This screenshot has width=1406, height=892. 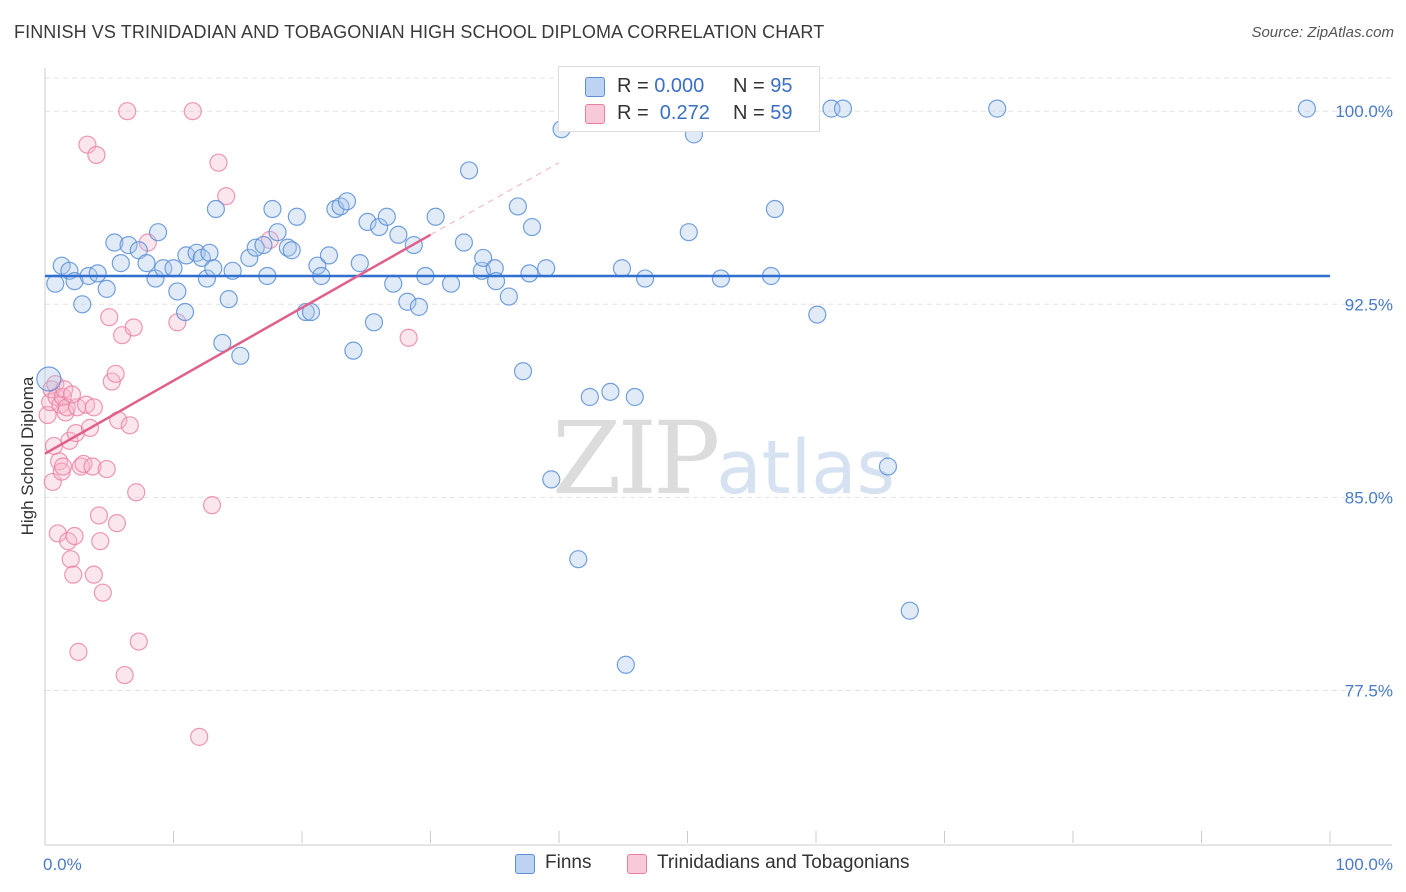 What do you see at coordinates (806, 468) in the screenshot?
I see `watermark-atlas: atlas` at bounding box center [806, 468].